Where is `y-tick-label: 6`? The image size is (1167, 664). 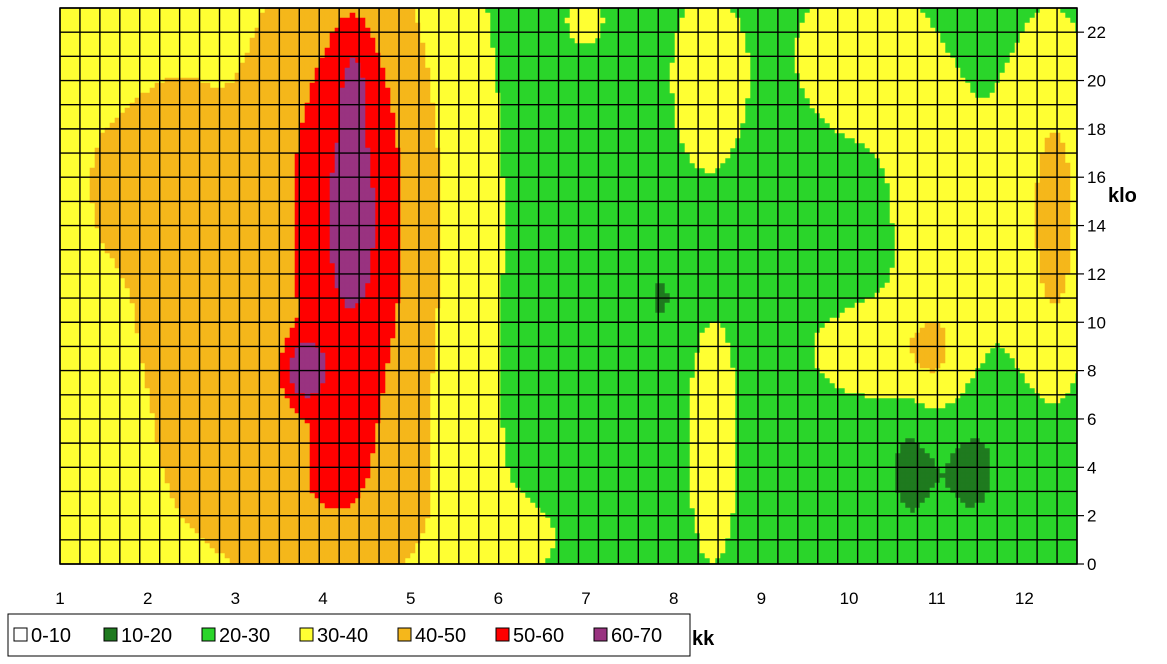
y-tick-label: 6 is located at coordinates (1091, 419).